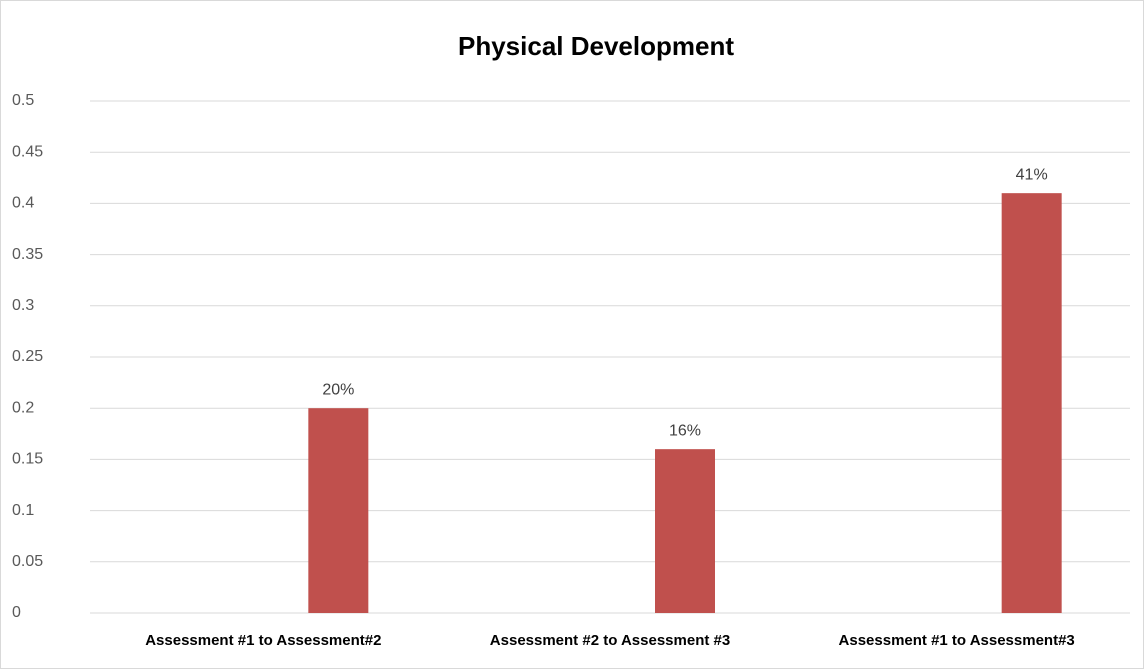 The height and width of the screenshot is (669, 1144). I want to click on y-tick-label: 0.45, so click(27, 151).